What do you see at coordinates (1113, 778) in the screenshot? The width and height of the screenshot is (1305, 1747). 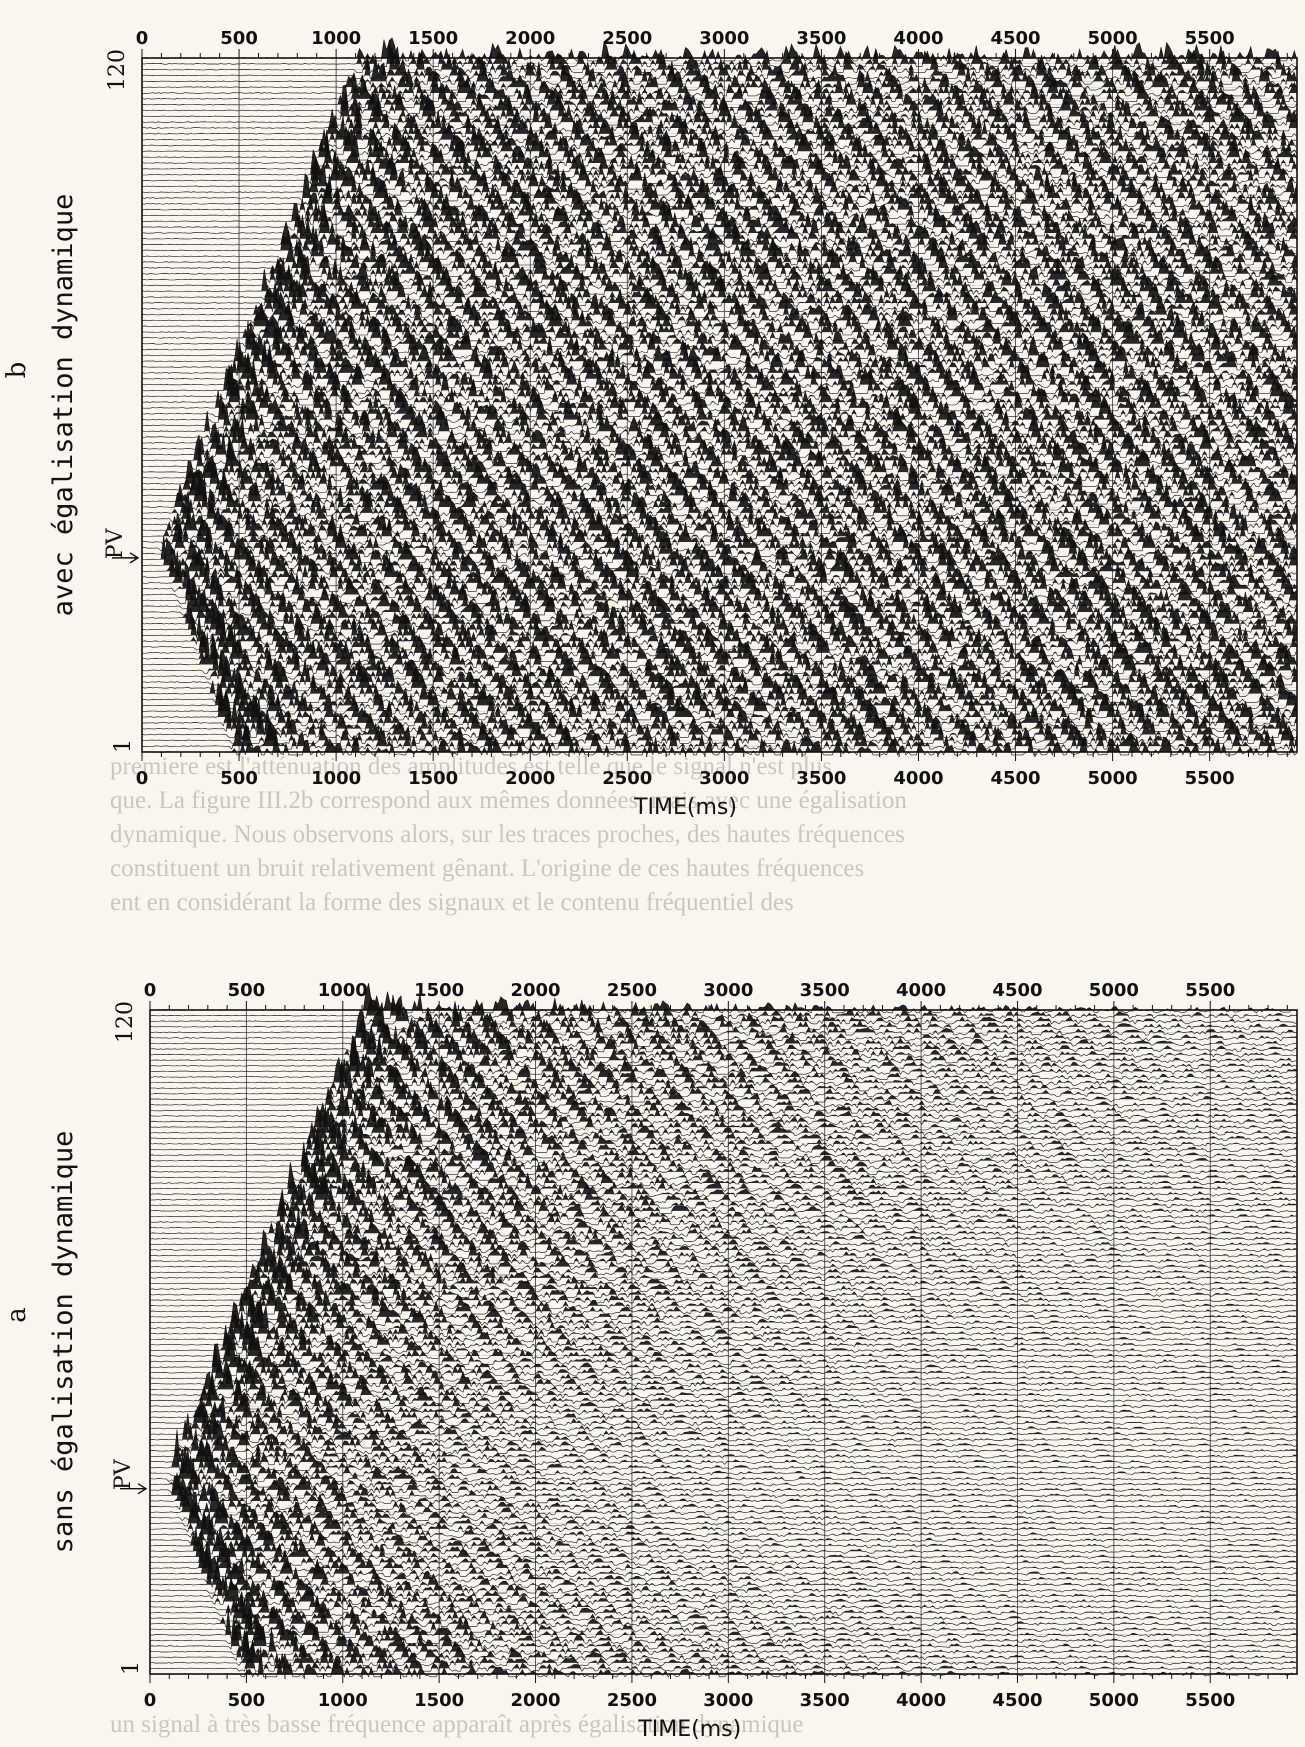 I see `x-tick-label-bottom: 5000` at bounding box center [1113, 778].